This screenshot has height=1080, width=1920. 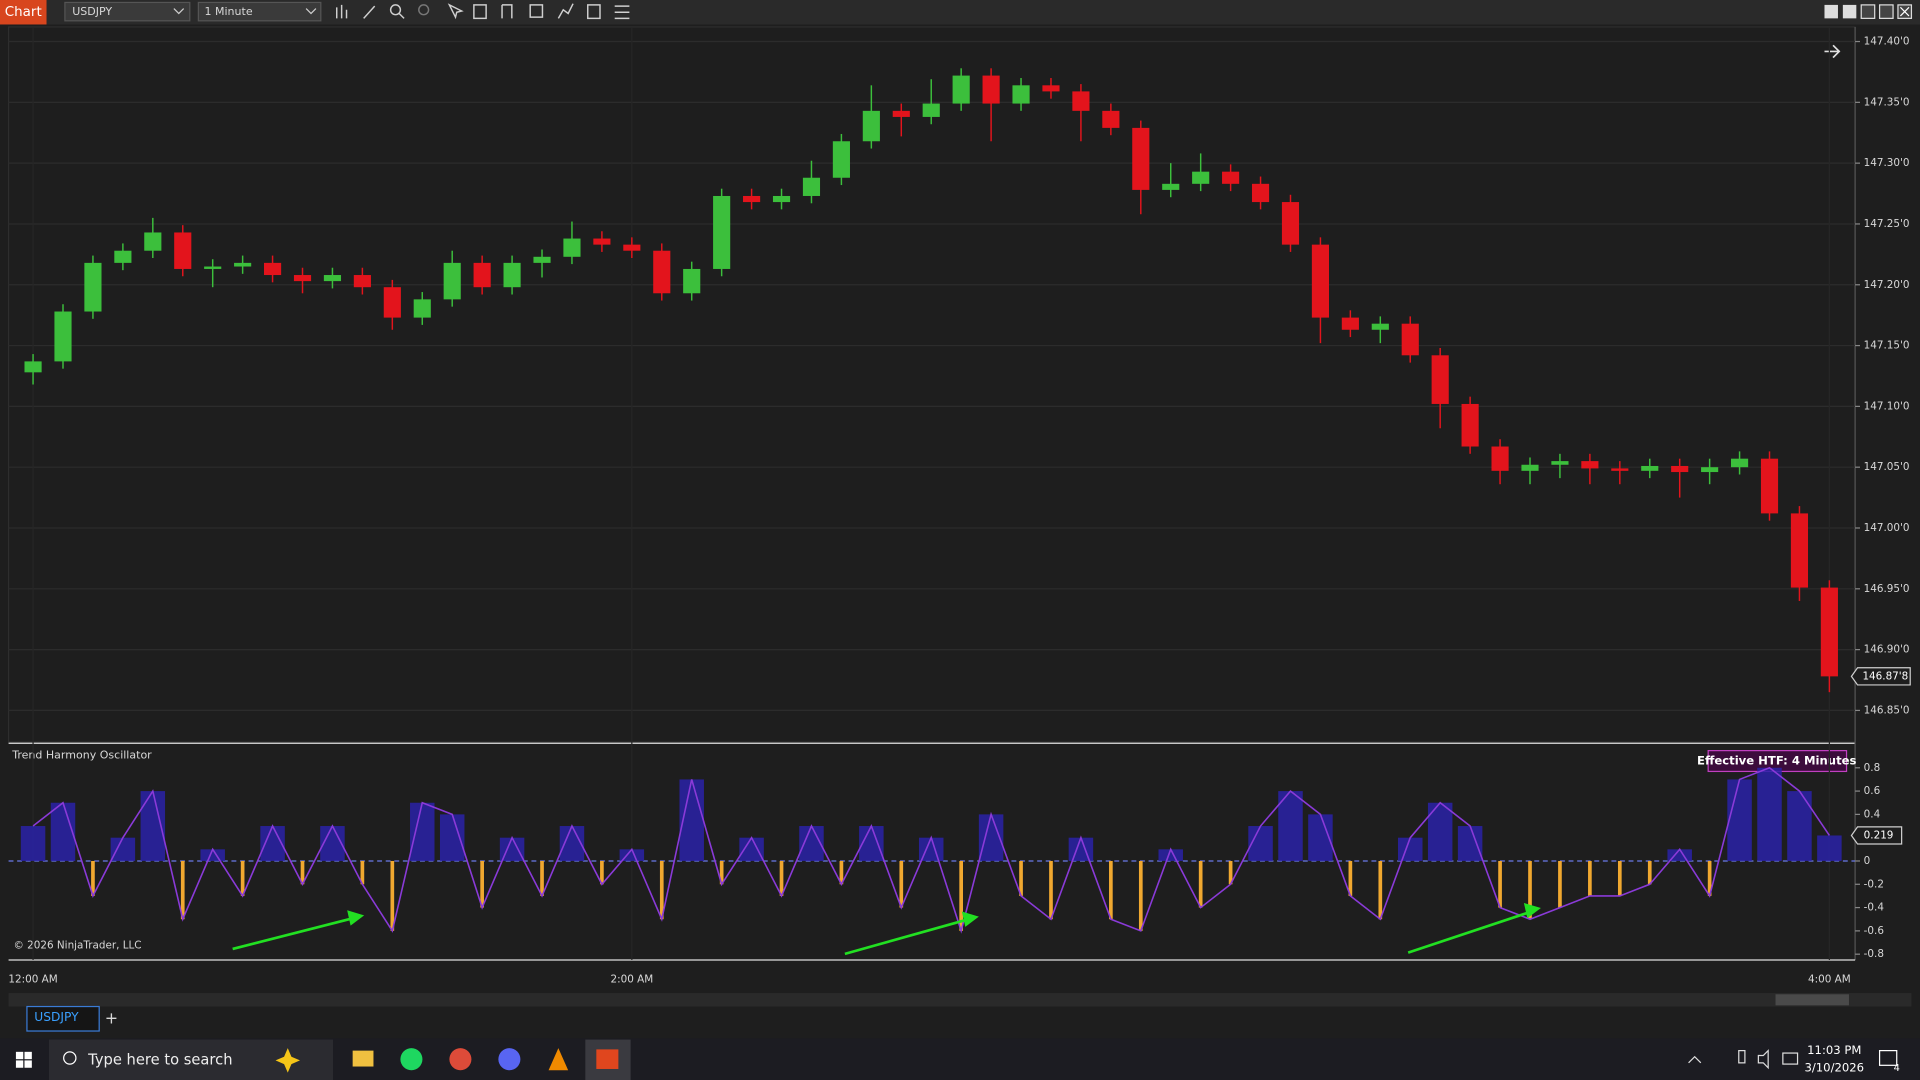 What do you see at coordinates (1888, 1058) in the screenshot?
I see `notification-icon` at bounding box center [1888, 1058].